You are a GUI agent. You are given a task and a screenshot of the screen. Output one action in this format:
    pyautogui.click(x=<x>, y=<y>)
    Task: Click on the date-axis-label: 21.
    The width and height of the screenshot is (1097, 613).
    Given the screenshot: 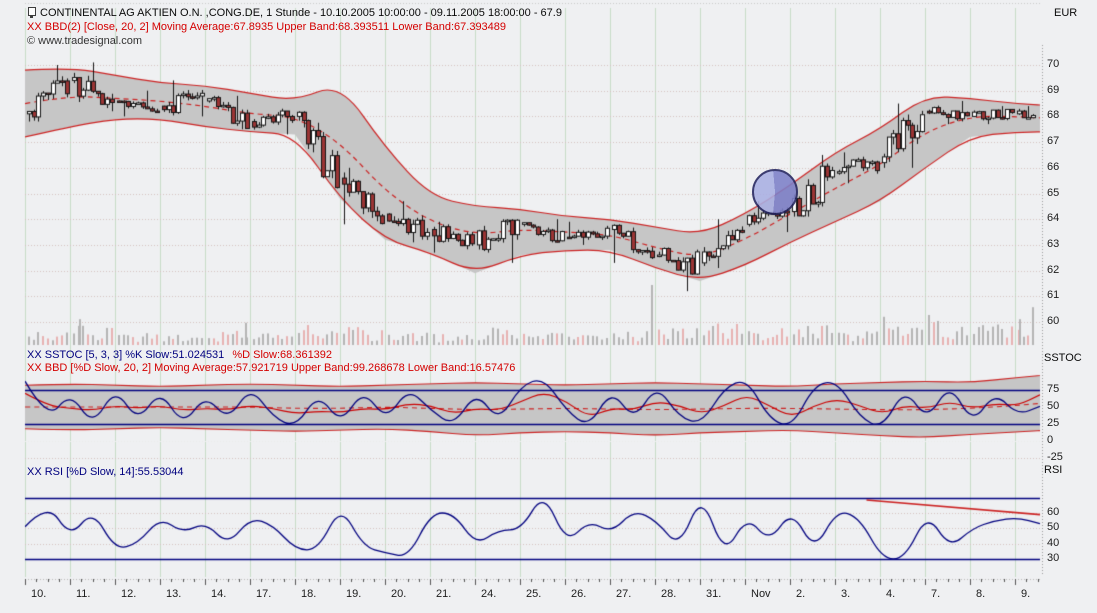 What is the action you would take?
    pyautogui.click(x=444, y=594)
    